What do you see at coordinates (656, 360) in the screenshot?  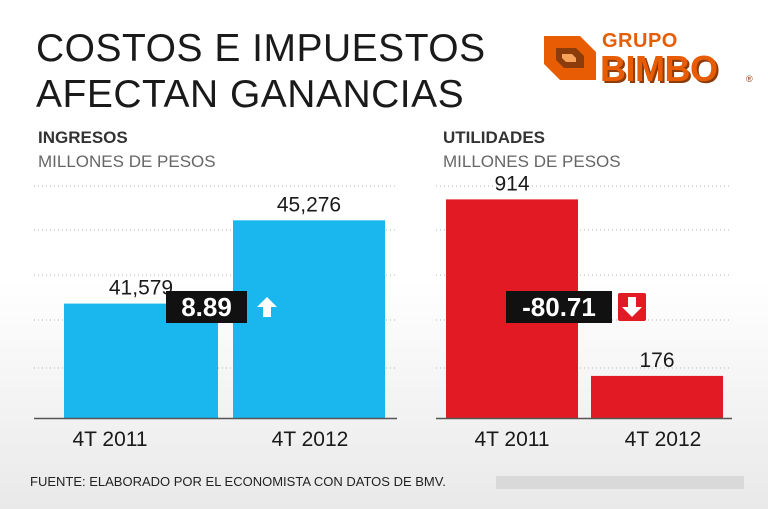 I see `bar-value-label: 176` at bounding box center [656, 360].